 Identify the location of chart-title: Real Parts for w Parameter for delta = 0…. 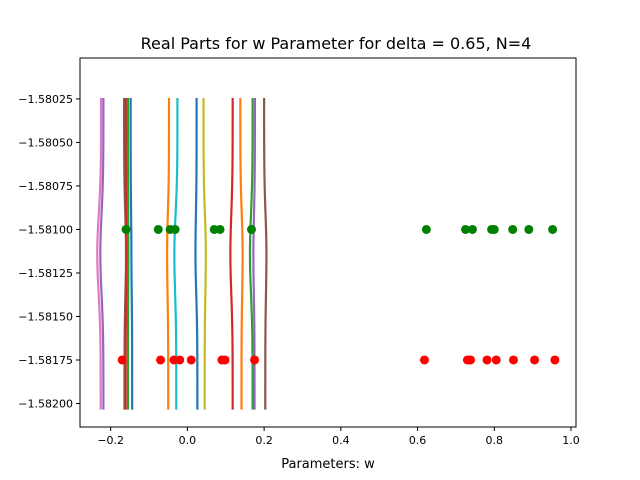
(336, 43).